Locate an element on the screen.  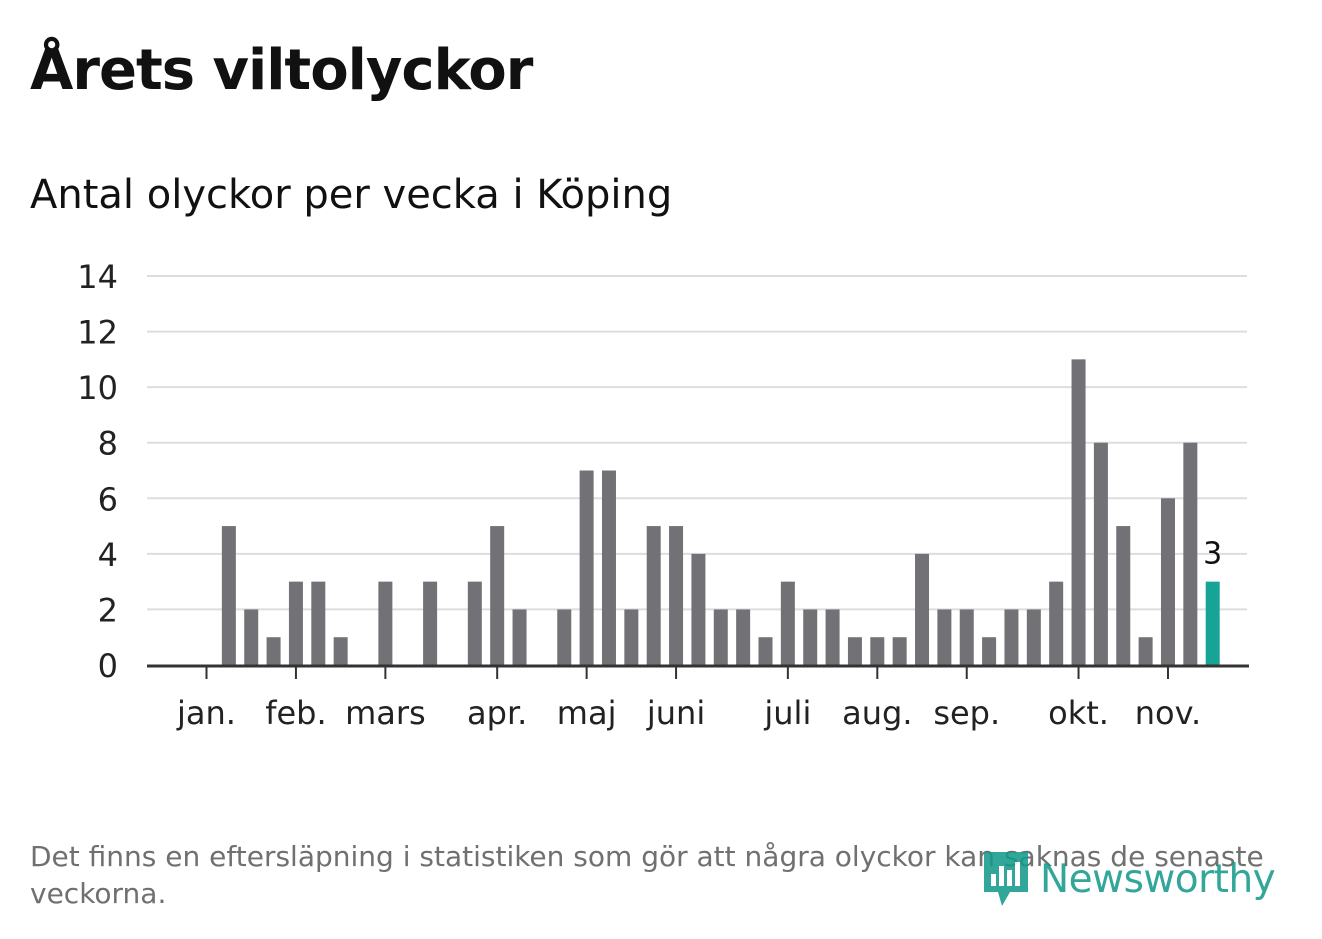
x-axis is located at coordinates (698, 671).